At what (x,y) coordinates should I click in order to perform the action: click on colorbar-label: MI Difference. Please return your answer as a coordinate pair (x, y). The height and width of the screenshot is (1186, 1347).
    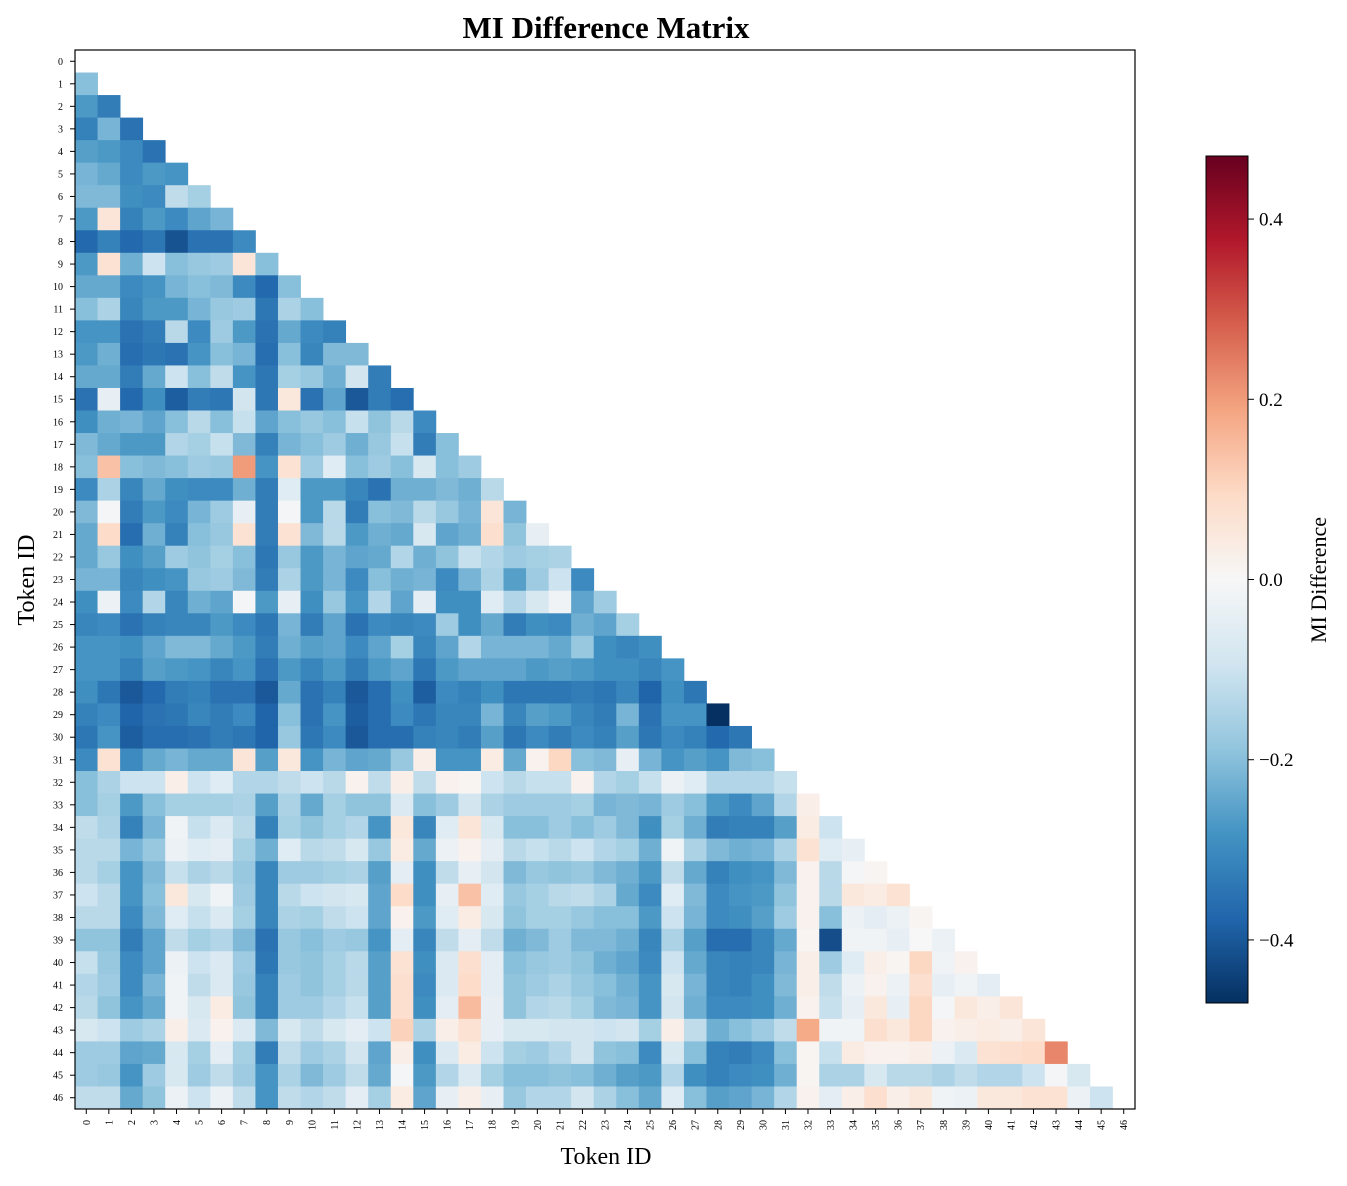
    Looking at the image, I should click on (1318, 580).